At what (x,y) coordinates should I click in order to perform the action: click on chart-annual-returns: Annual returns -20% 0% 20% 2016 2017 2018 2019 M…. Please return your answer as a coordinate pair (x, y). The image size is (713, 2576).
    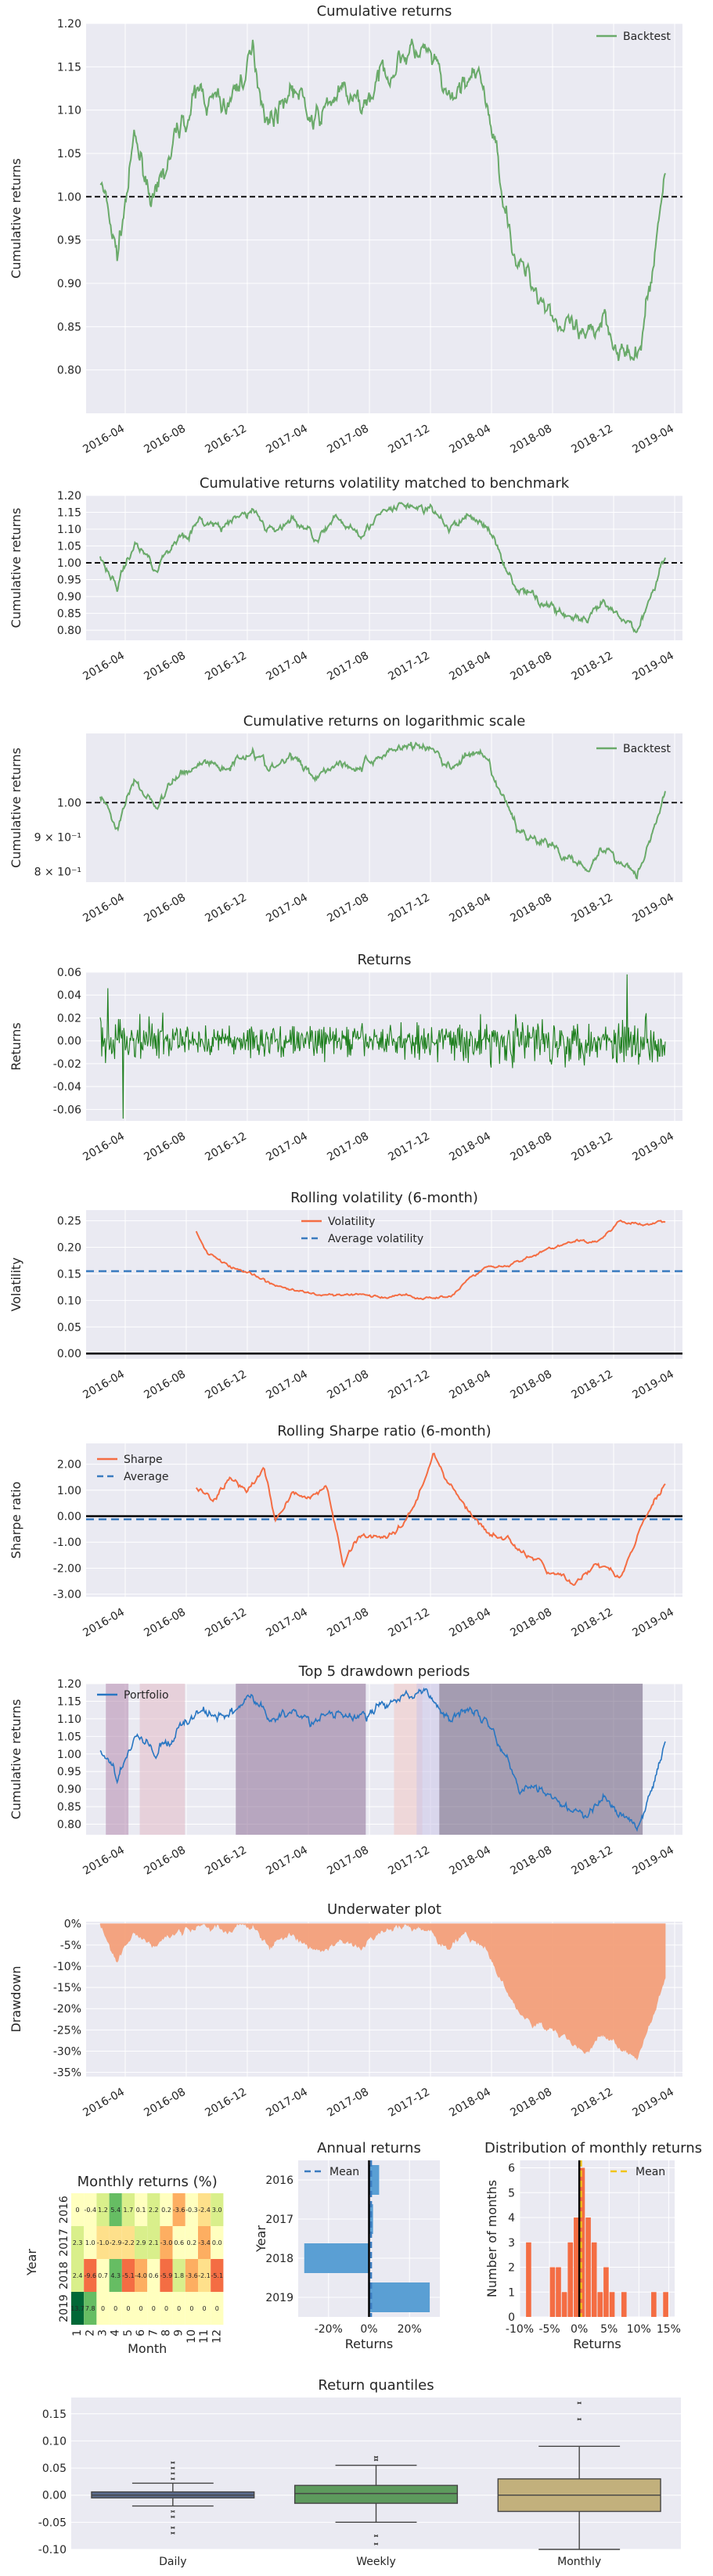
    Looking at the image, I should click on (347, 2245).